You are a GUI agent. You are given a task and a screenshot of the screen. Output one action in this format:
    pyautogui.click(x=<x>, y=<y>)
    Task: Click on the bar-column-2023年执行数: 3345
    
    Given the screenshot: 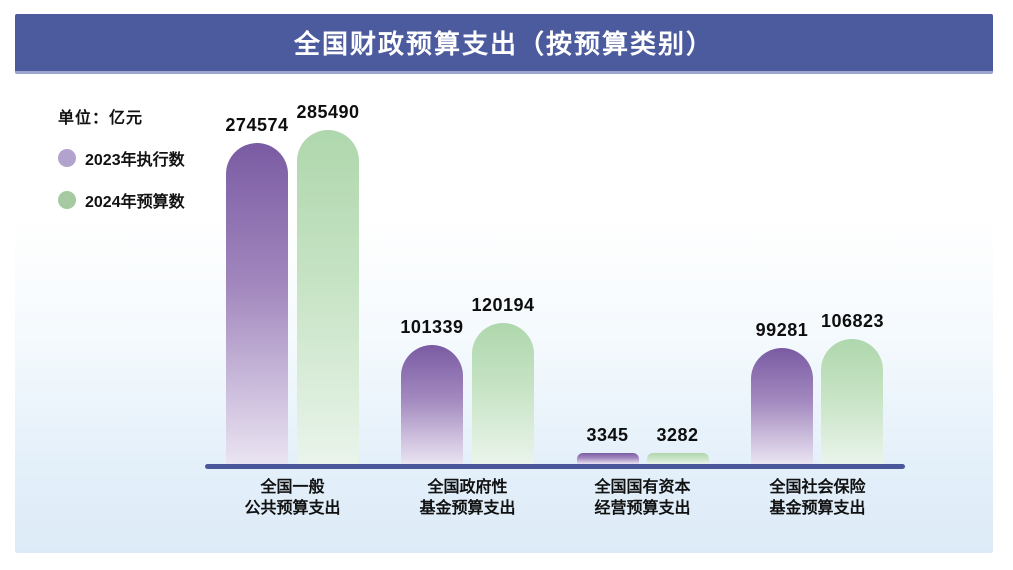 What is the action you would take?
    pyautogui.click(x=607, y=444)
    